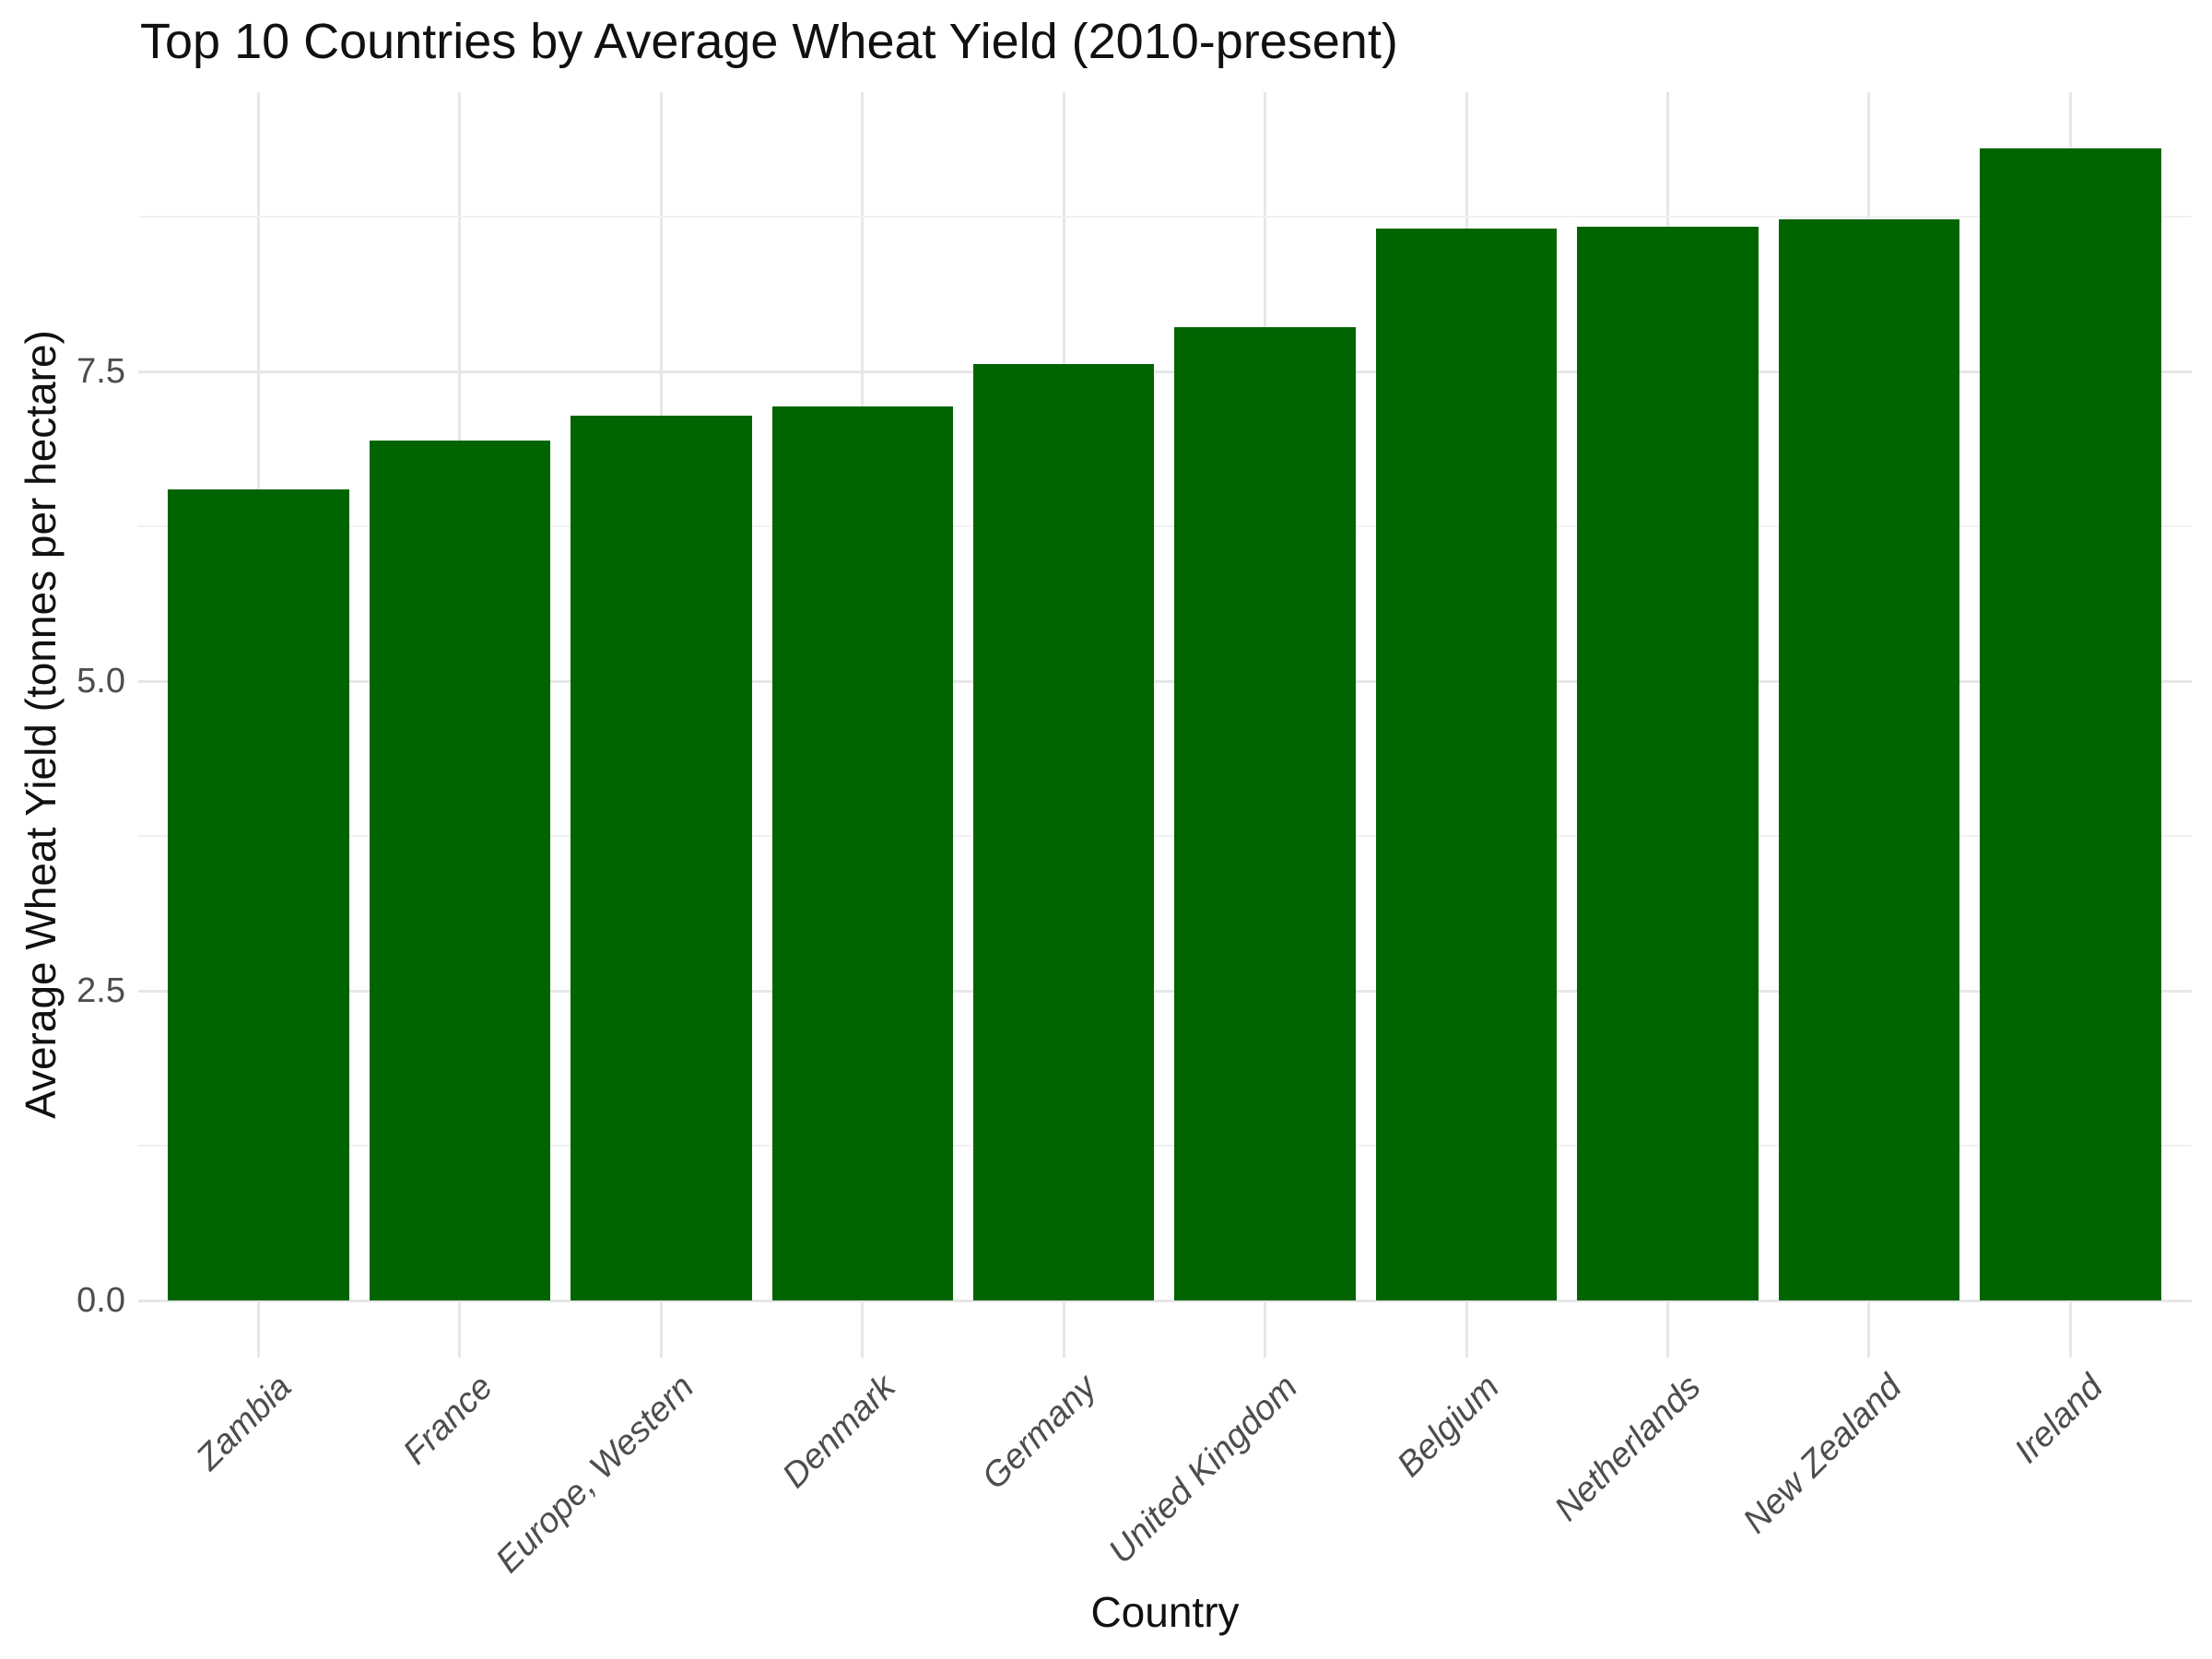 Image resolution: width=2212 pixels, height=1659 pixels. What do you see at coordinates (661, 858) in the screenshot?
I see `bar-europe-western` at bounding box center [661, 858].